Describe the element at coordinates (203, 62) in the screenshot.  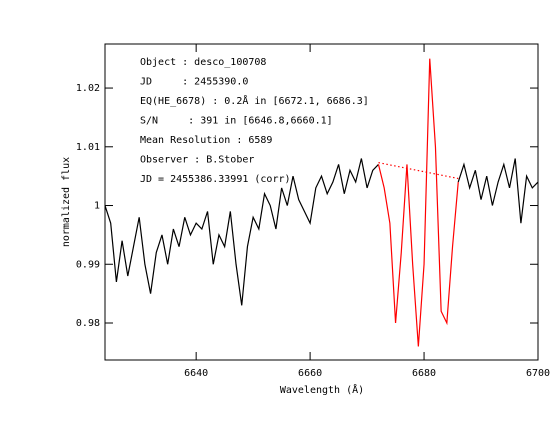
I see `annotation: Object : desco_100708` at that location.